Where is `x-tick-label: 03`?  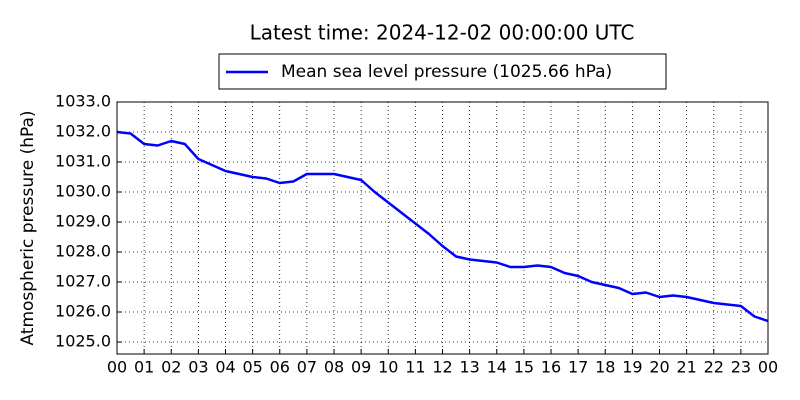 x-tick-label: 03 is located at coordinates (198, 367).